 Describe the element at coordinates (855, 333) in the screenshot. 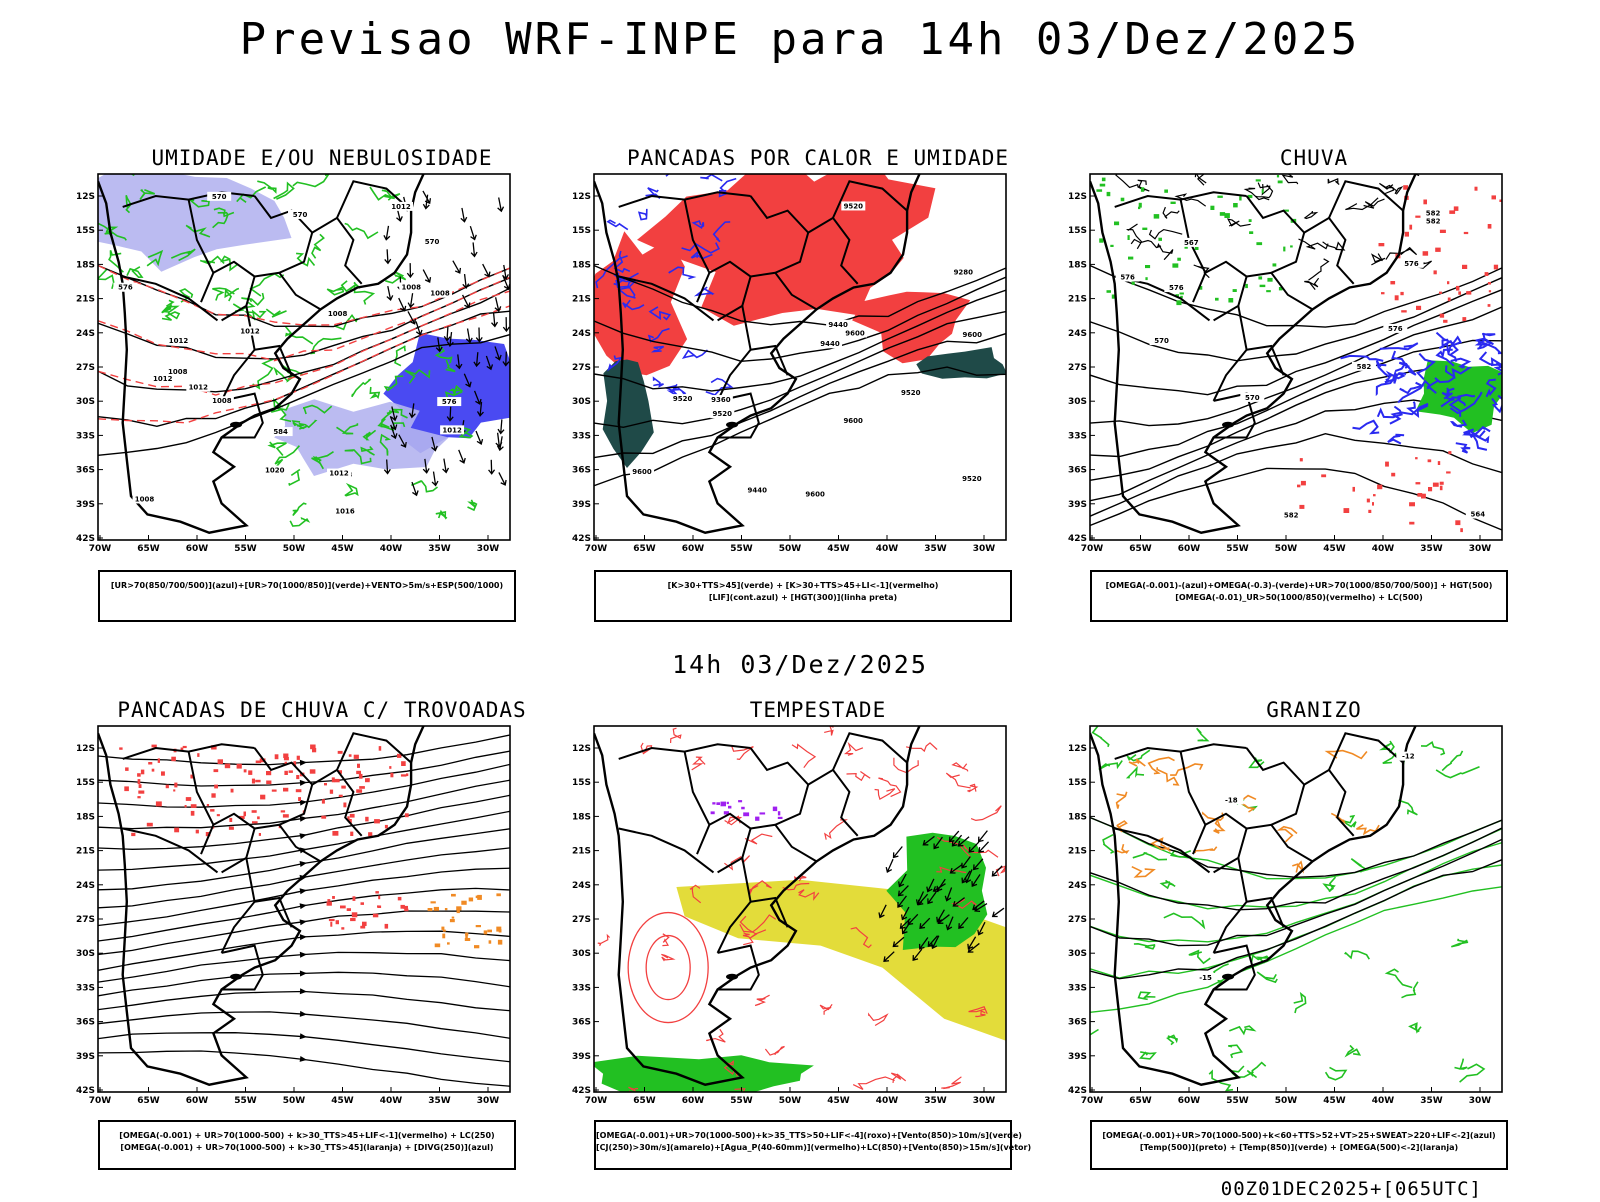

I see `contour-label: 9600` at that location.